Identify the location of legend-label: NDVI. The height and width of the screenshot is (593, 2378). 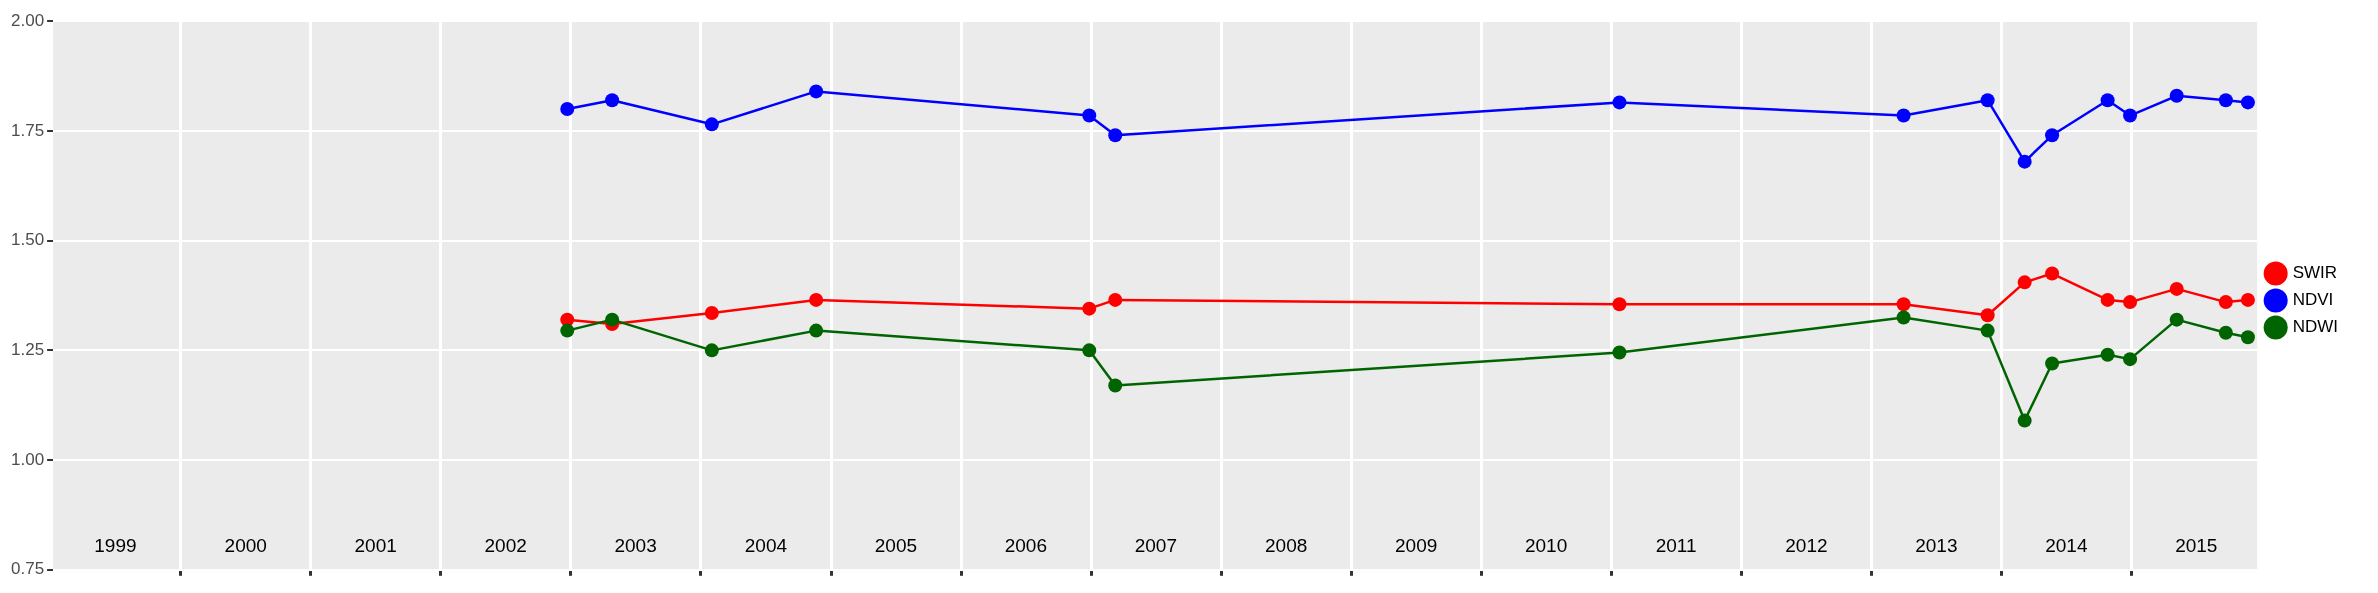
(2313, 300).